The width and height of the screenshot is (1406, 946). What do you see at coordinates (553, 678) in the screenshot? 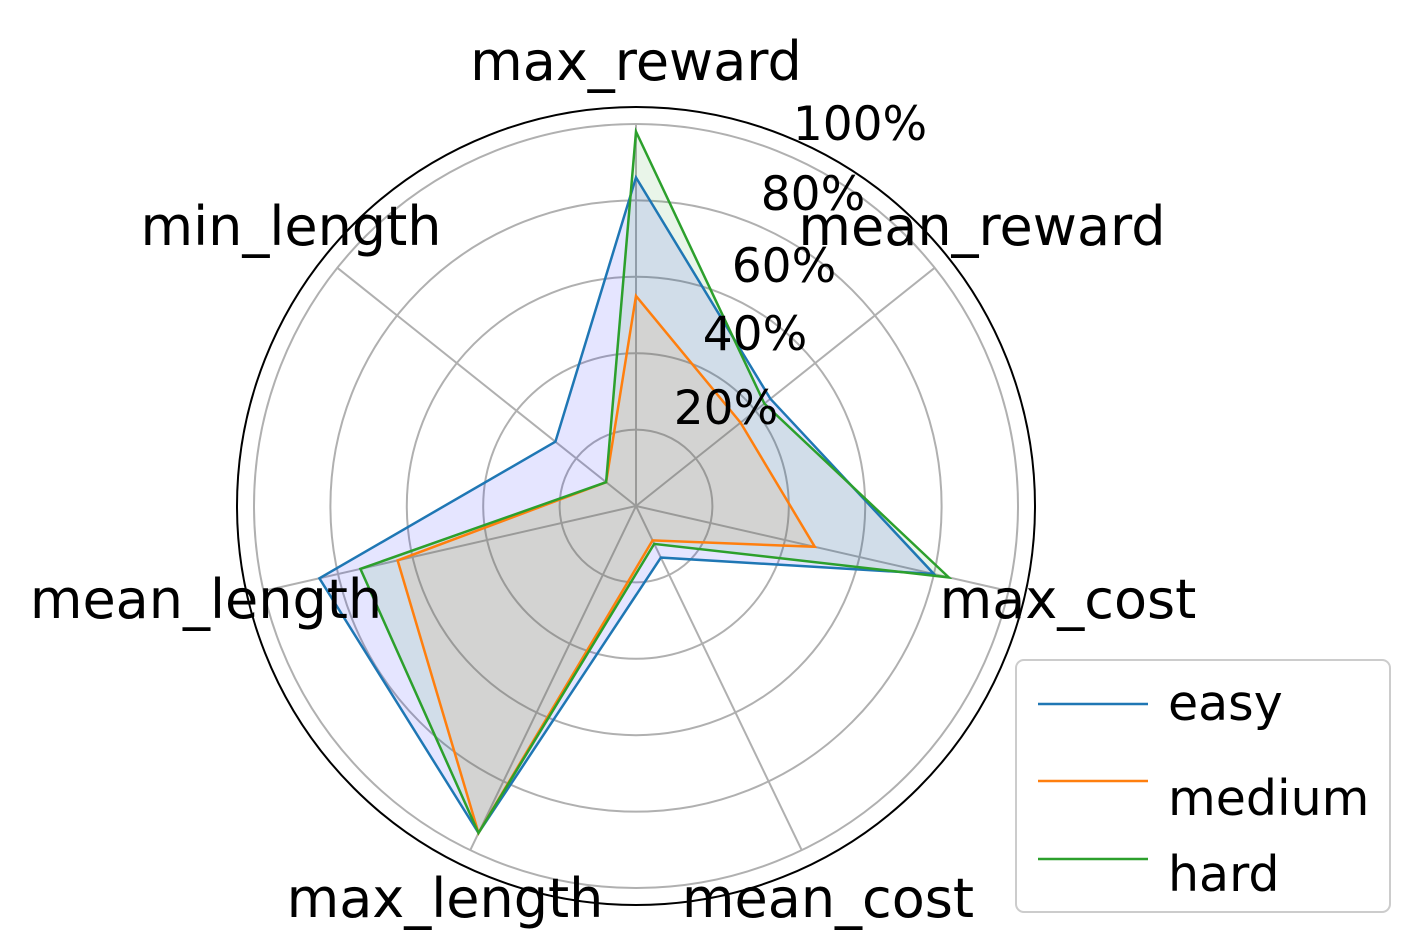
I see `spoke-max-length` at bounding box center [553, 678].